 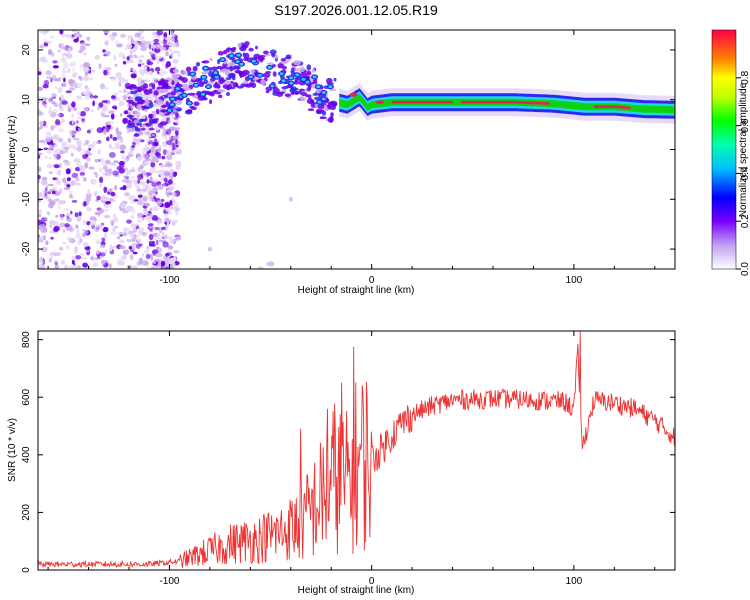 What do you see at coordinates (356, 290) in the screenshot?
I see `spectrogram-x-label: Height of straight line (km)` at bounding box center [356, 290].